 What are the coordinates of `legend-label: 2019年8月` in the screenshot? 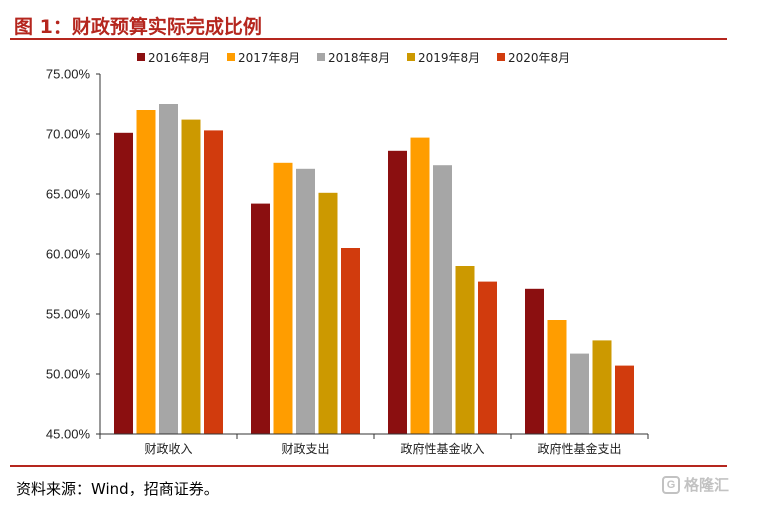 It's located at (449, 58).